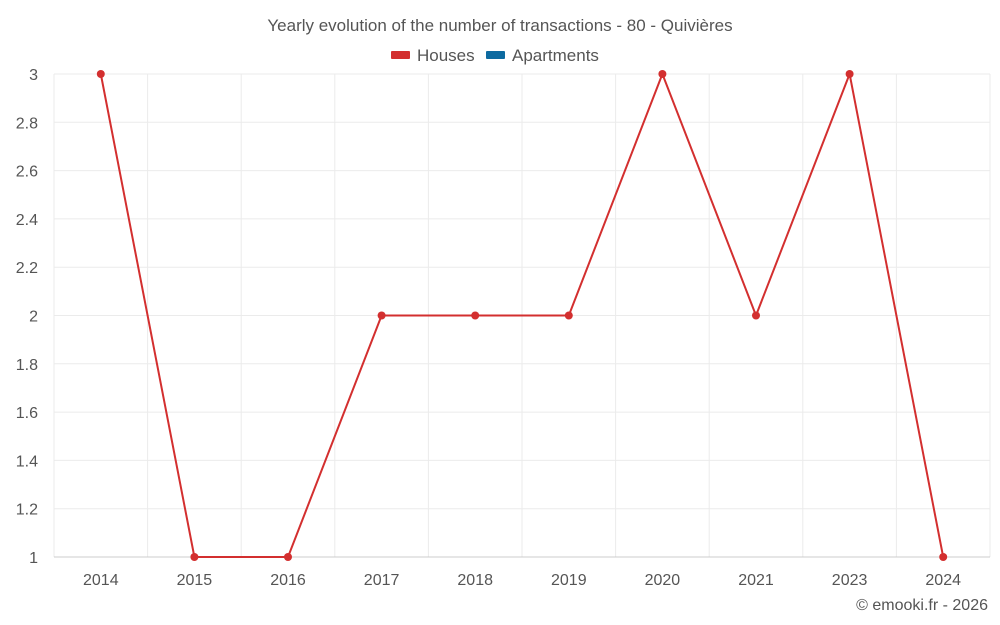 The width and height of the screenshot is (1000, 625). What do you see at coordinates (446, 55) in the screenshot?
I see `legend-label-houses: Houses` at bounding box center [446, 55].